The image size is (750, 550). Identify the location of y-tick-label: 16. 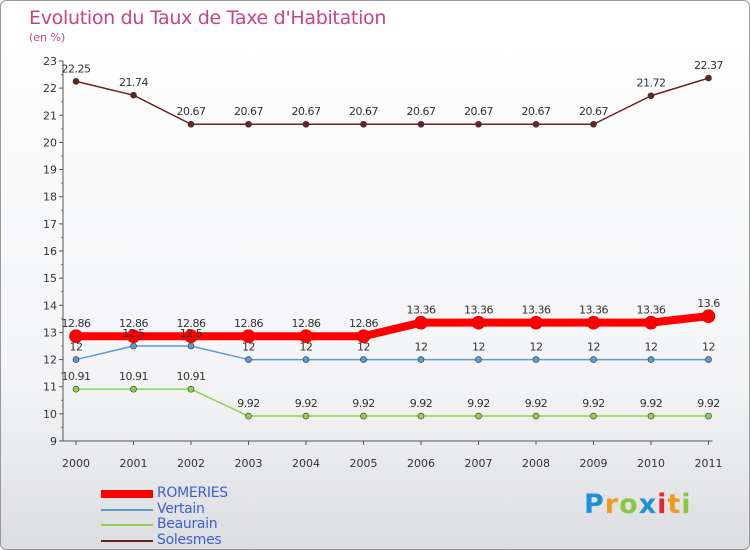
(50, 251).